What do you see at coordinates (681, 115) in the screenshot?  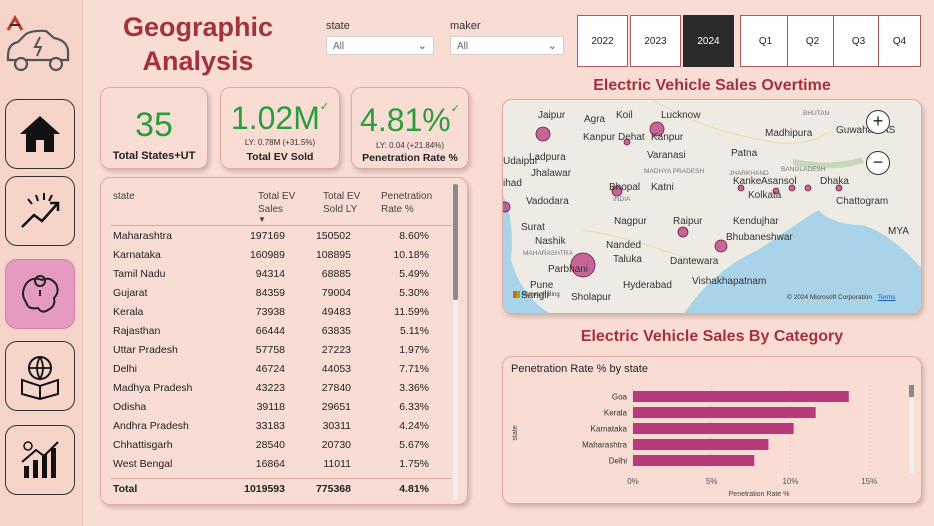 I see `map-place-label: Lucknow` at bounding box center [681, 115].